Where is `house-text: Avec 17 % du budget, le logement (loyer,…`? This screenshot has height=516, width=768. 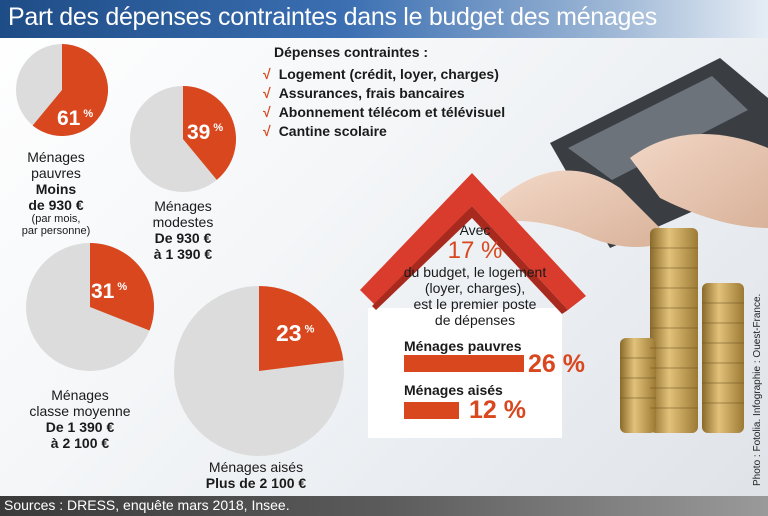 house-text: Avec 17 % du budget, le logement (loyer,… is located at coordinates (475, 275).